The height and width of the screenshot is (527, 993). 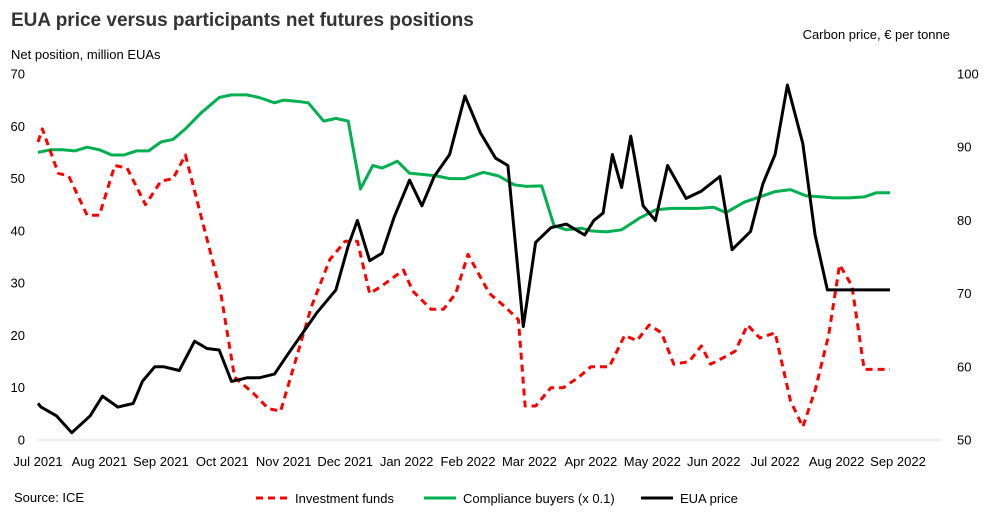 I want to click on x-axis-tick-12: Jun 2022, so click(x=714, y=461).